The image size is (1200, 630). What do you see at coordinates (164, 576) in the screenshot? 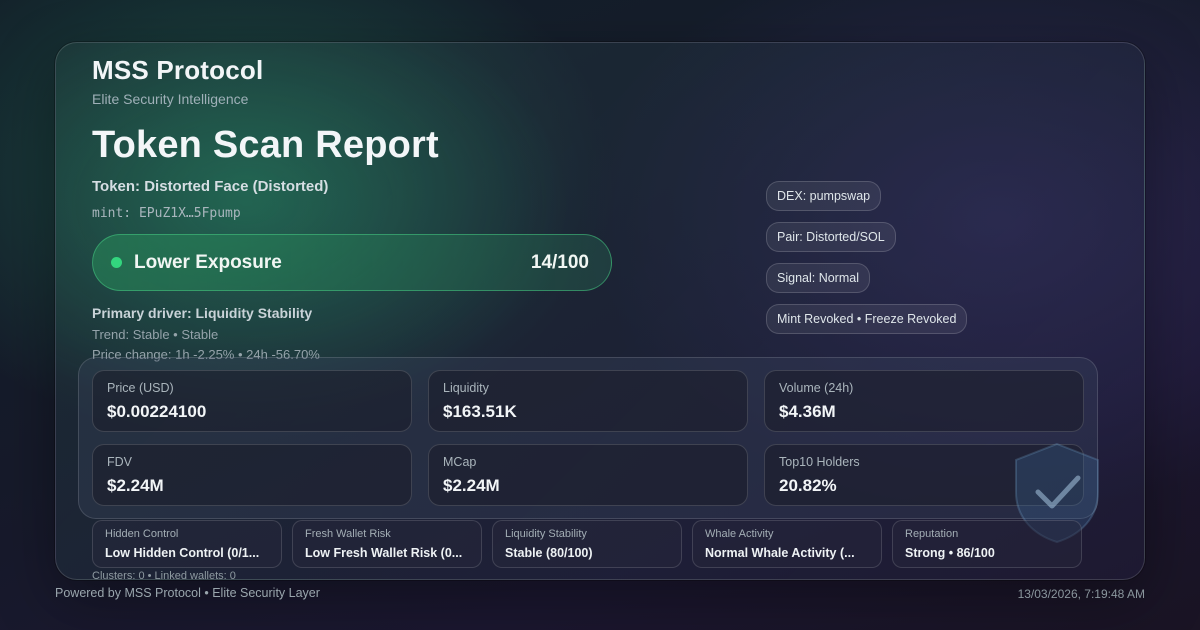
I see `clusters-text: Clusters: 0 • Linked wallets: 0` at bounding box center [164, 576].